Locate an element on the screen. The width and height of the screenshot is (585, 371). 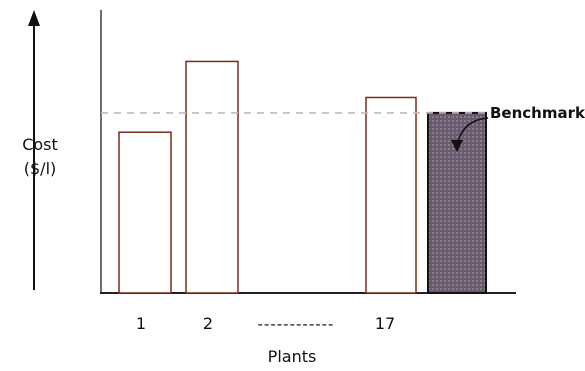
x-axis-label: Plants is located at coordinates (292, 356).